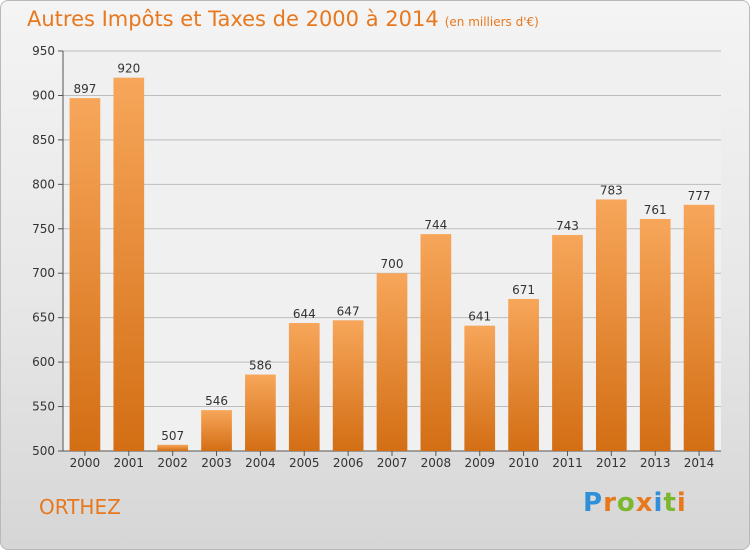 The width and height of the screenshot is (750, 550). I want to click on x-tick-label: 2001, so click(129, 463).